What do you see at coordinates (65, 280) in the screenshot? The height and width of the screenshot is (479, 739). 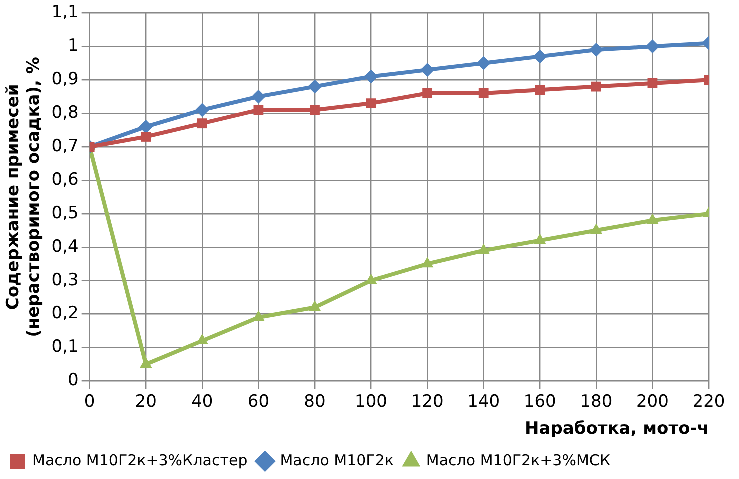 I see `y-tick-label: 0,3` at bounding box center [65, 280].